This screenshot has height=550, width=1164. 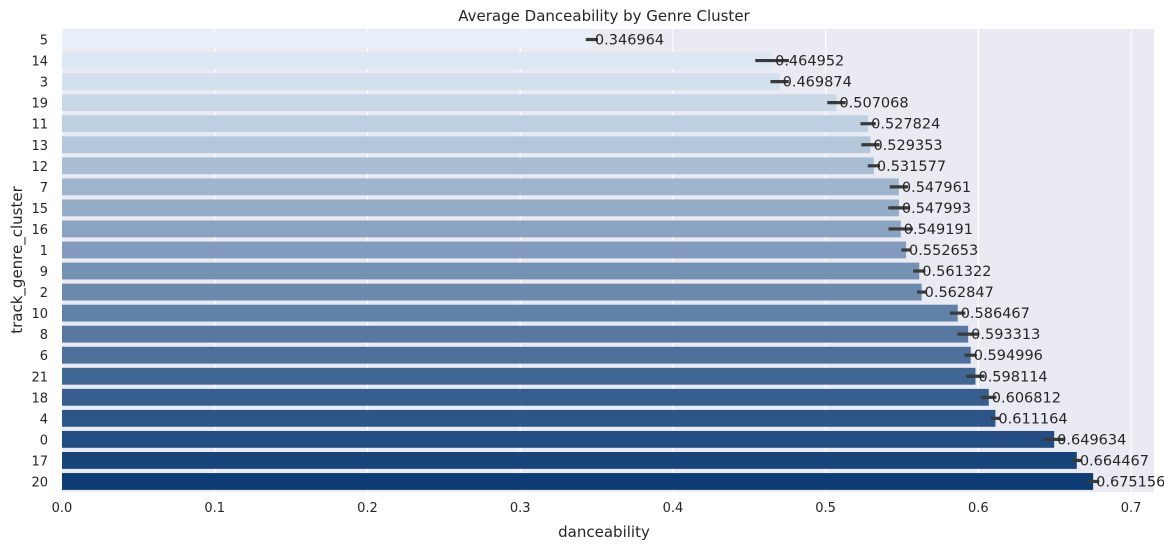 I want to click on x-tick-label: 0.1, so click(x=214, y=508).